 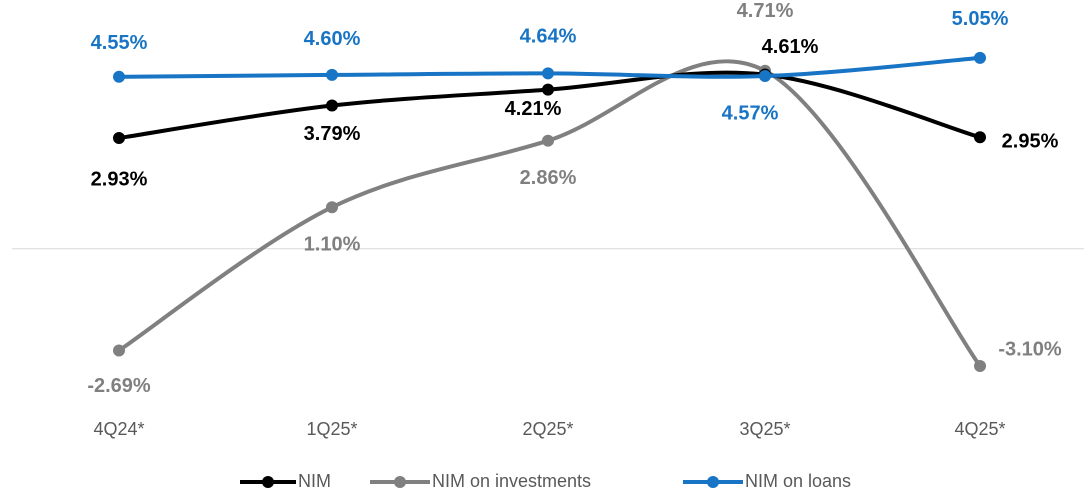 What do you see at coordinates (332, 245) in the screenshot?
I see `value-label: 1.10%` at bounding box center [332, 245].